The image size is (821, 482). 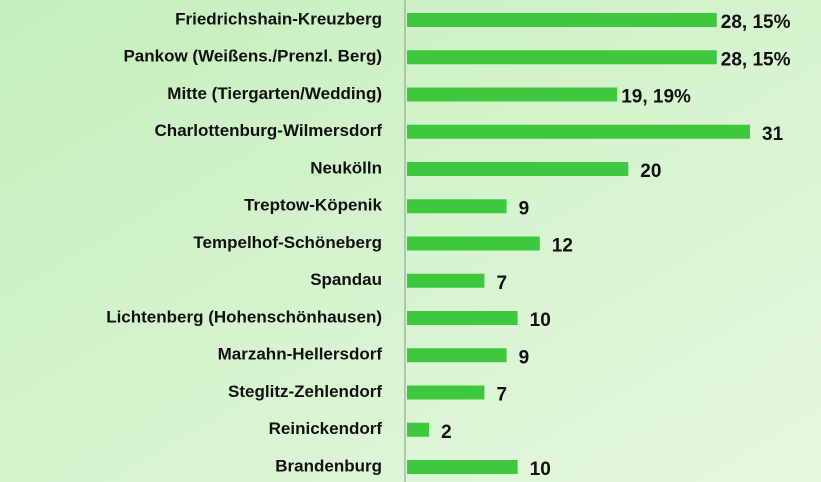 What do you see at coordinates (244, 316) in the screenshot?
I see `category-label: Lichtenberg (Hohenschönhausen)` at bounding box center [244, 316].